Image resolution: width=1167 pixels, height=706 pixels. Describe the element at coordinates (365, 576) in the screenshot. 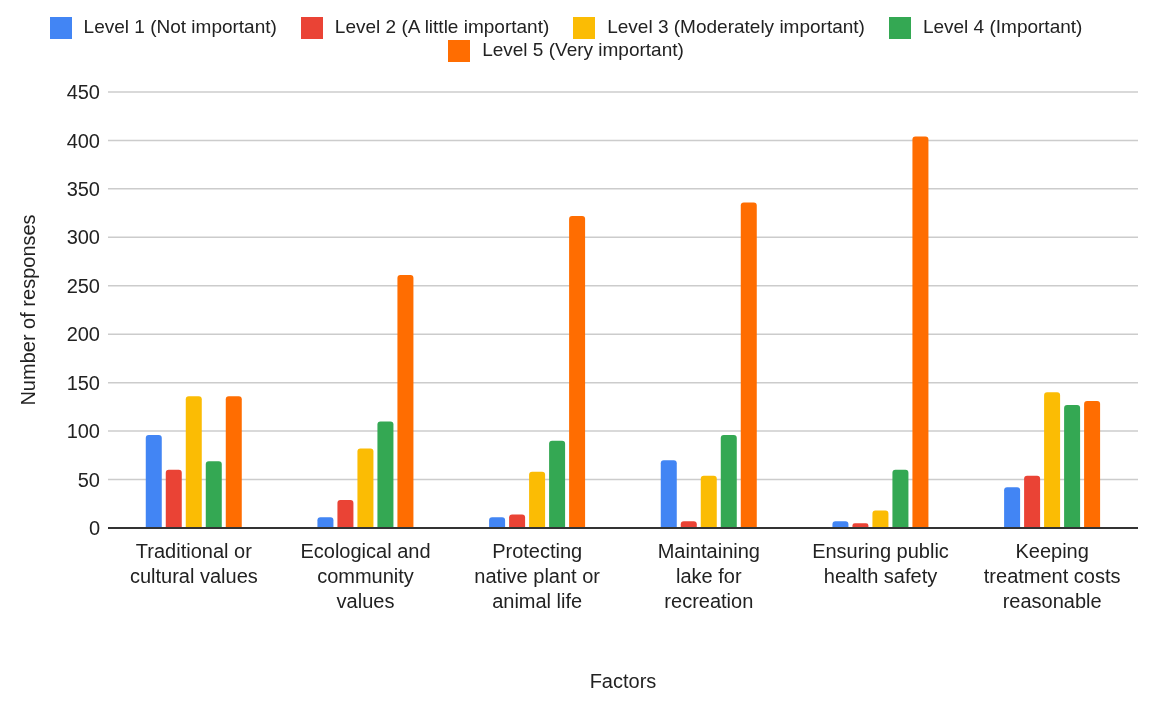

I see `x-tick-label: Ecological and community values` at that location.